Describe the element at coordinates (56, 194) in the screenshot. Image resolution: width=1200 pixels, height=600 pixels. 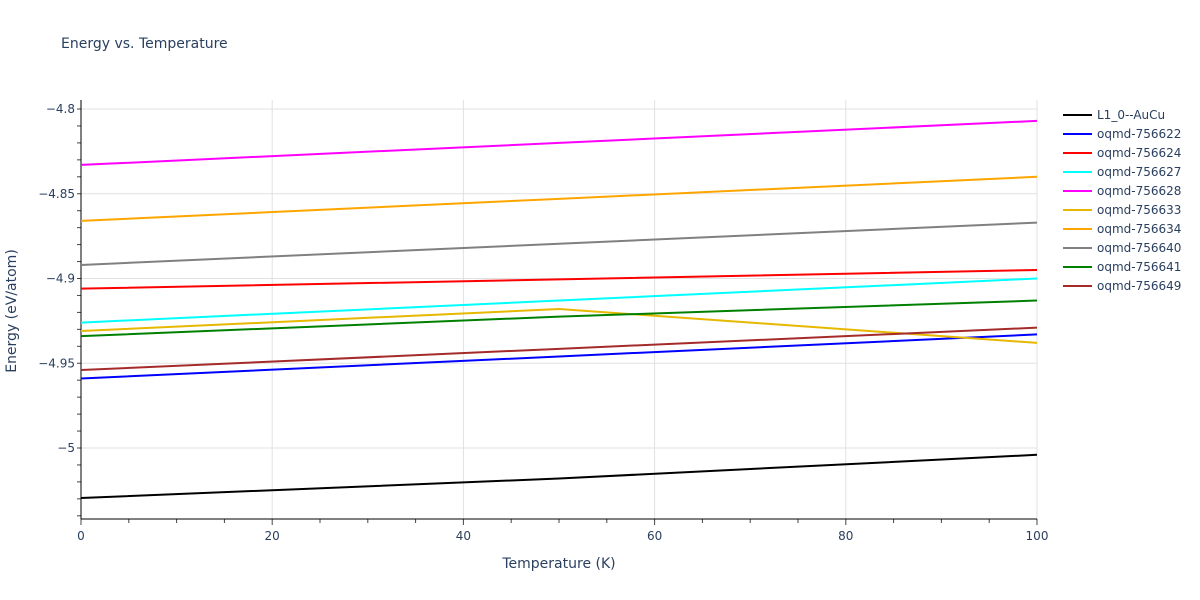
I see `y-tick-label: −4.85` at that location.